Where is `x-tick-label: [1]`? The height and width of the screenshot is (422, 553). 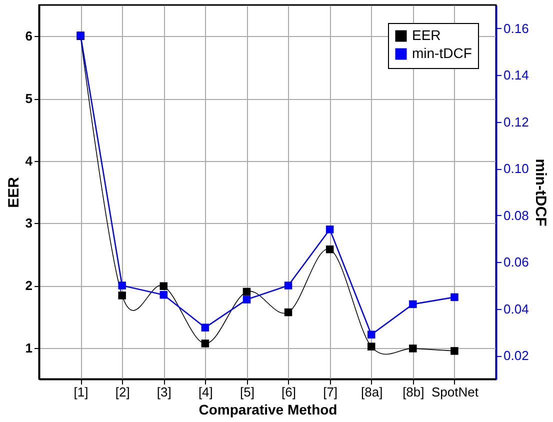 x-tick-label: [1] is located at coordinates (81, 392).